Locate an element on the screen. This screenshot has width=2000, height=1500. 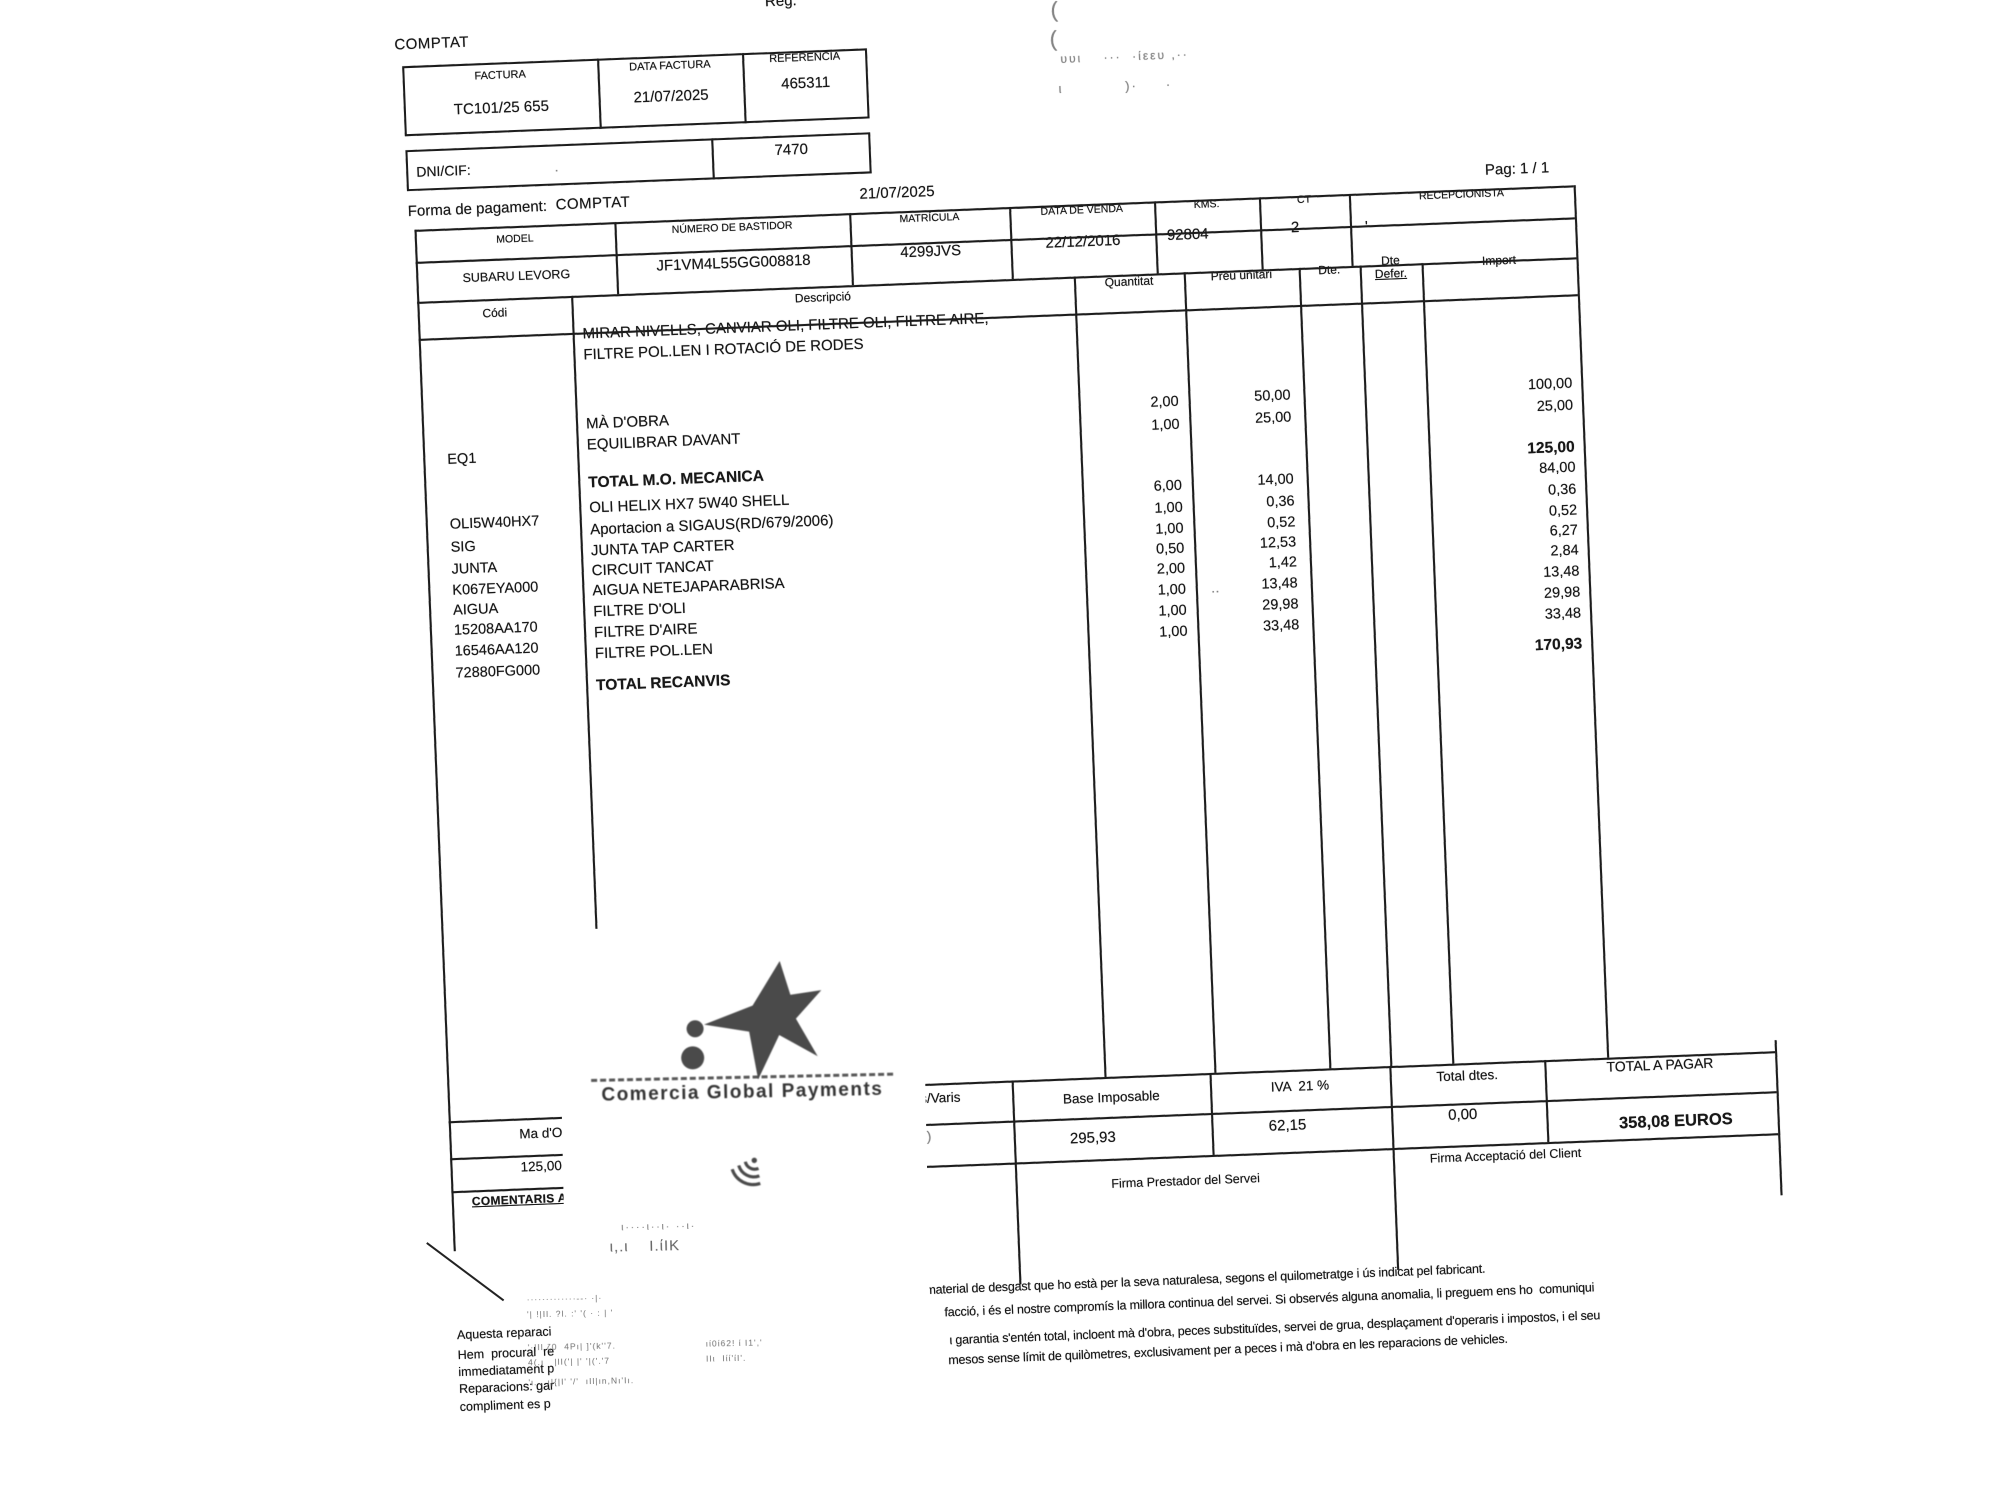
item-unit-price: 33,48 is located at coordinates (1281, 626).